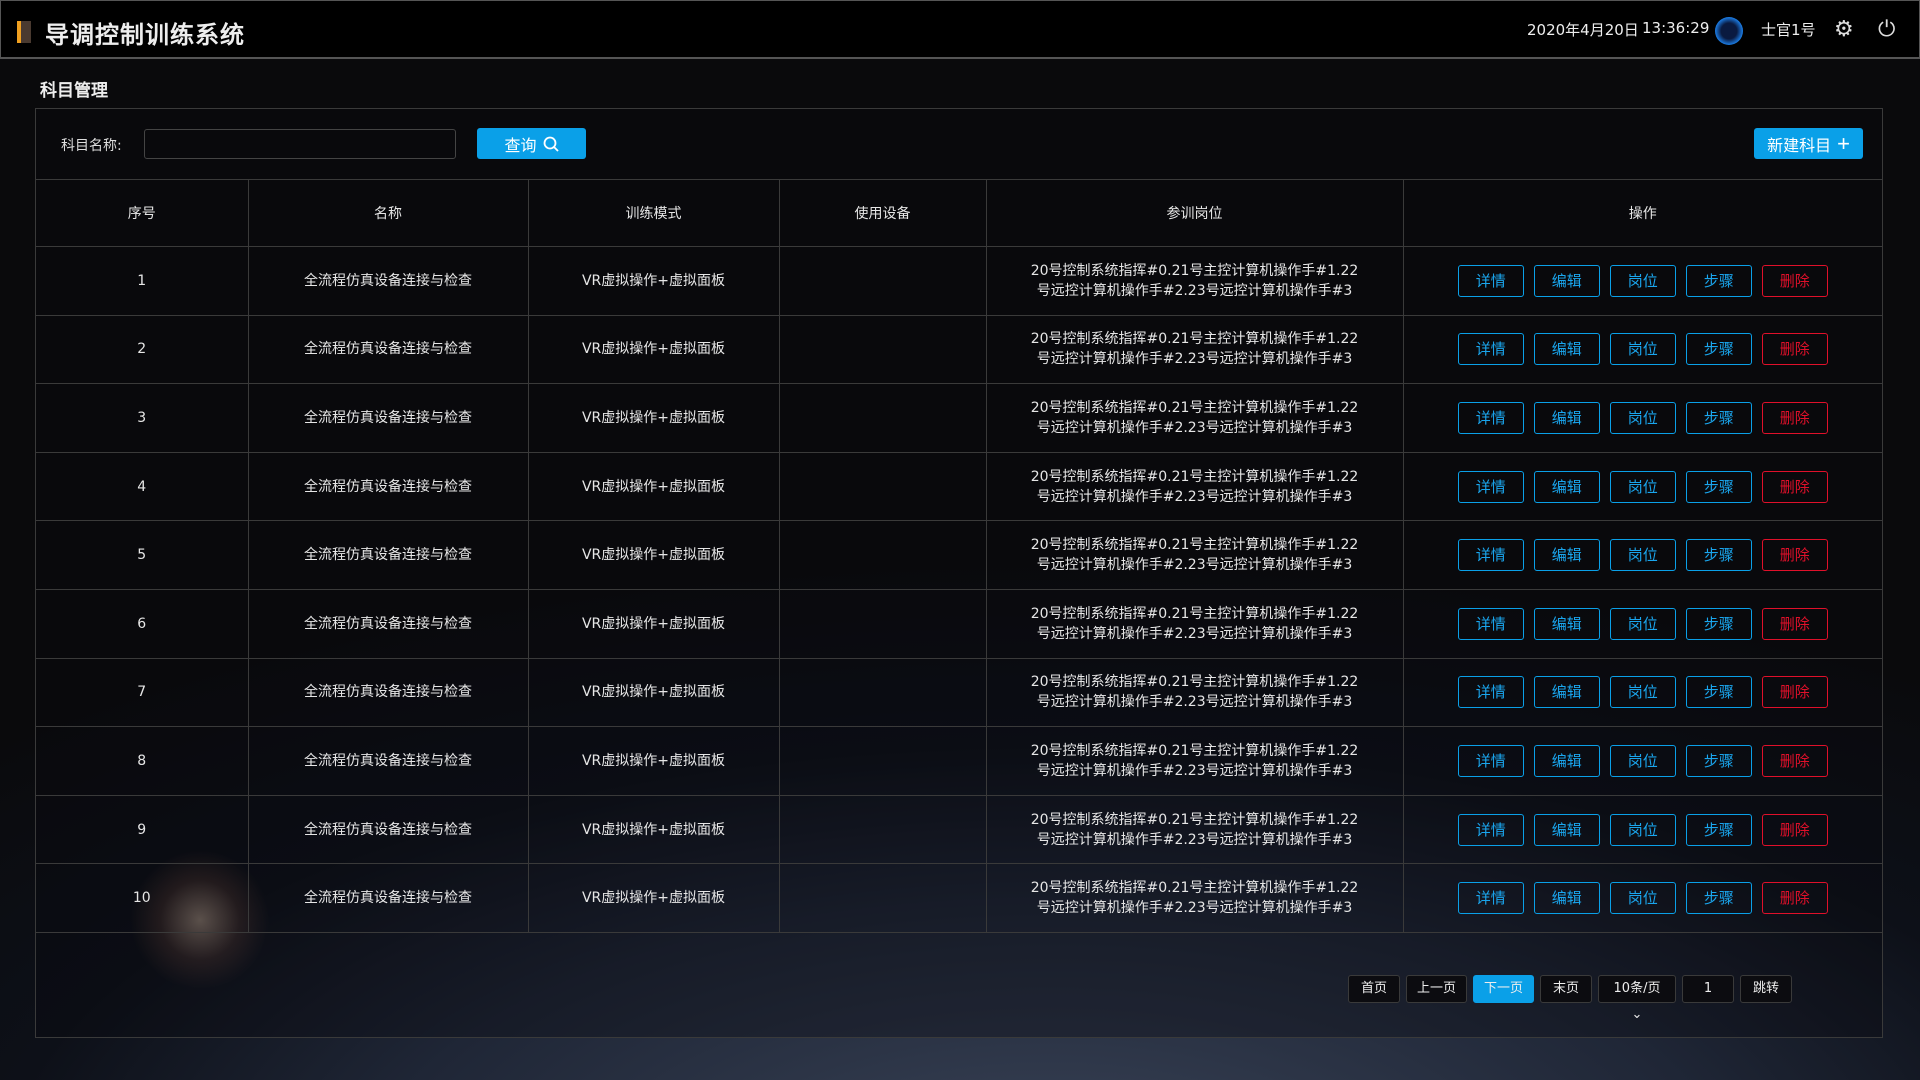 Image resolution: width=1920 pixels, height=1080 pixels. What do you see at coordinates (1566, 989) in the screenshot?
I see `last-page-button: 末页` at bounding box center [1566, 989].